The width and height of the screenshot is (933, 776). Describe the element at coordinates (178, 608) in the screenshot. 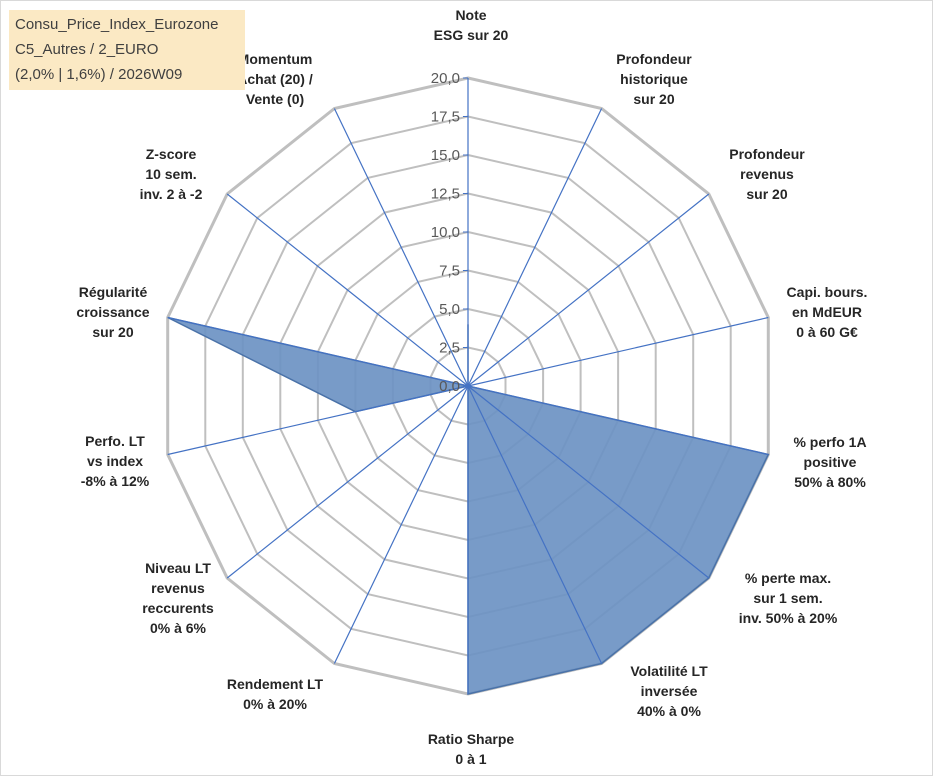

I see `axis-label-line: reccurents` at that location.